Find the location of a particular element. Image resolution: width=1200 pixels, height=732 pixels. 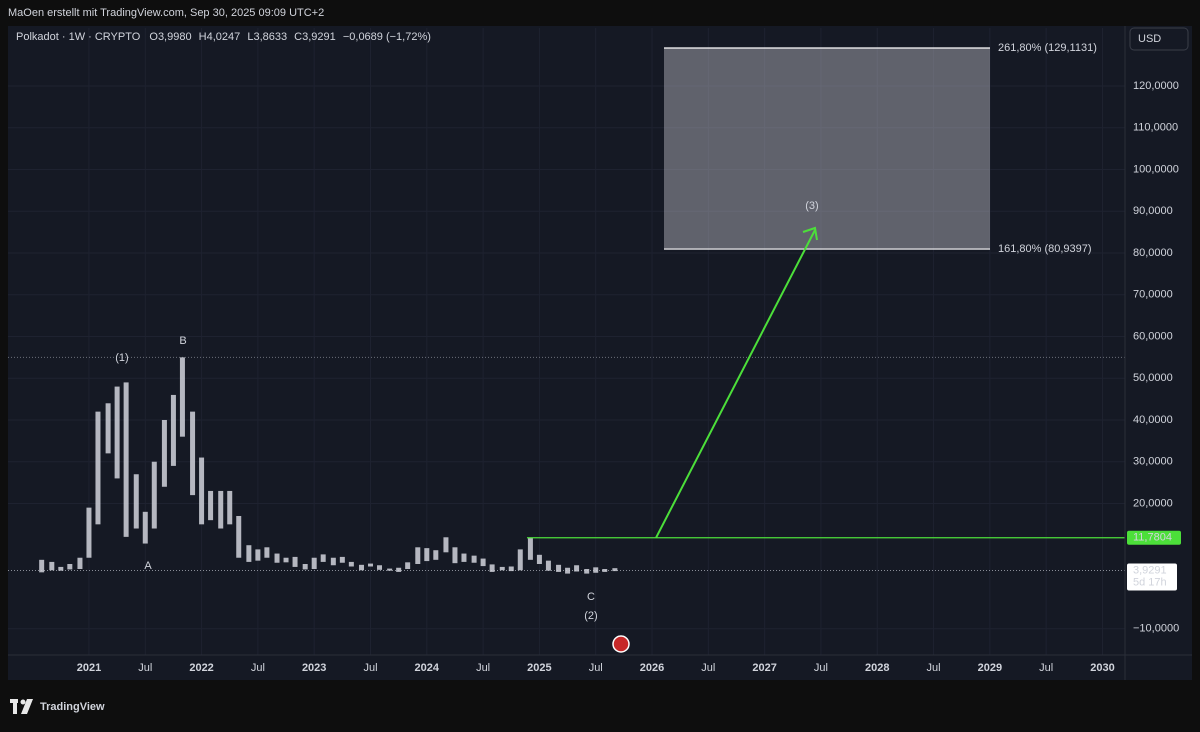

fib-label: 261,80% (129,1131) is located at coordinates (1047, 48).